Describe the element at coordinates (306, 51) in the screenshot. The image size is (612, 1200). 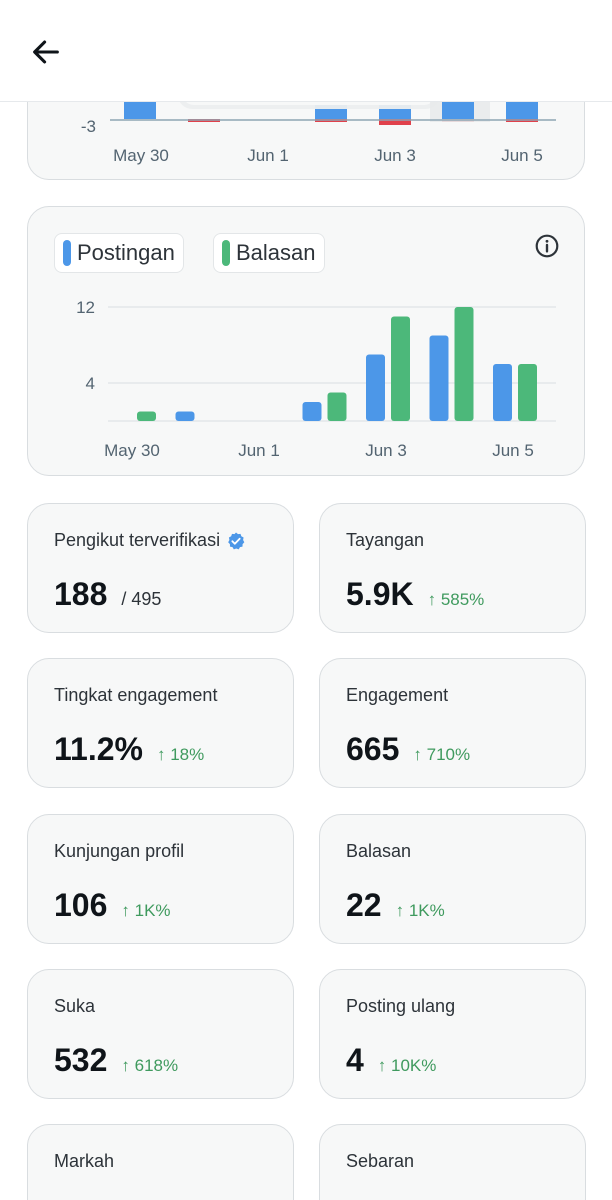
I see `top-bar` at that location.